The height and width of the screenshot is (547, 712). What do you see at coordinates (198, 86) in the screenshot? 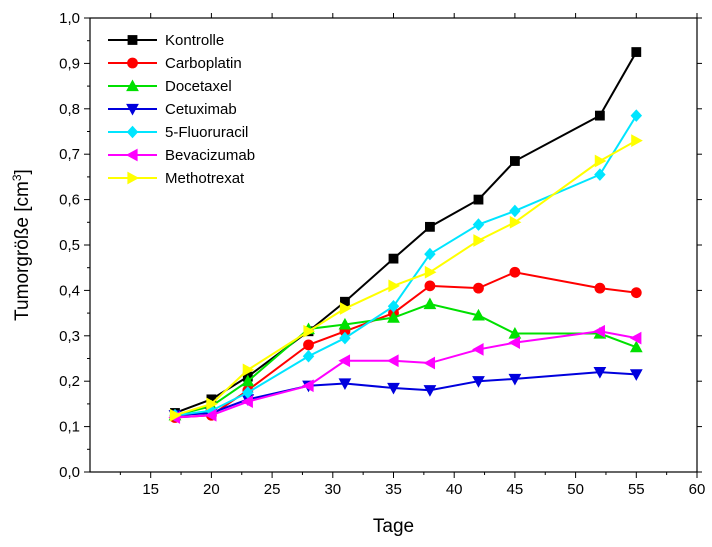
I see `legend-label: Docetaxel` at bounding box center [198, 86].